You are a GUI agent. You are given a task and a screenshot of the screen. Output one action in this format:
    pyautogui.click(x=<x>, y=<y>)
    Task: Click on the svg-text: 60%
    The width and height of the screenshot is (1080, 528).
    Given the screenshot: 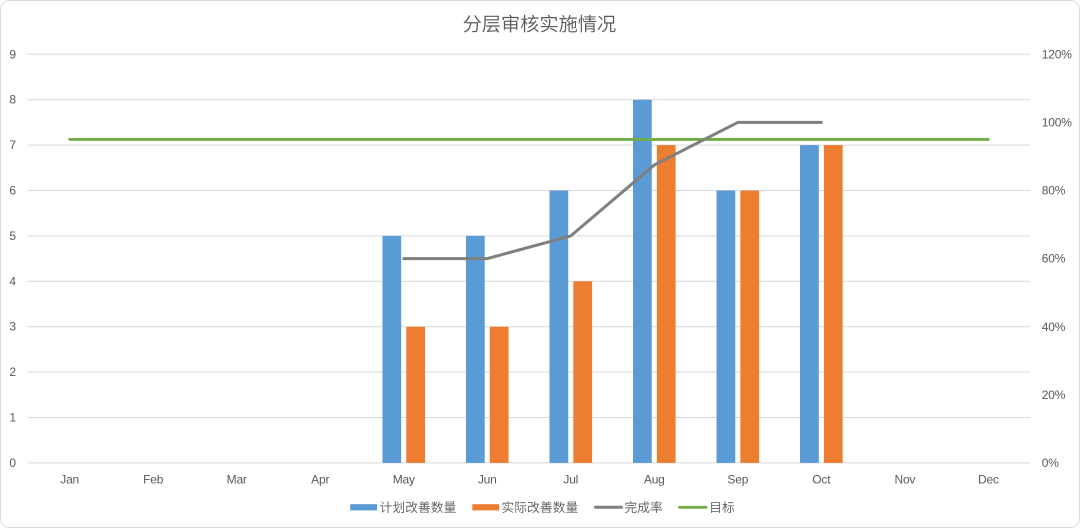 What is the action you would take?
    pyautogui.click(x=1054, y=259)
    